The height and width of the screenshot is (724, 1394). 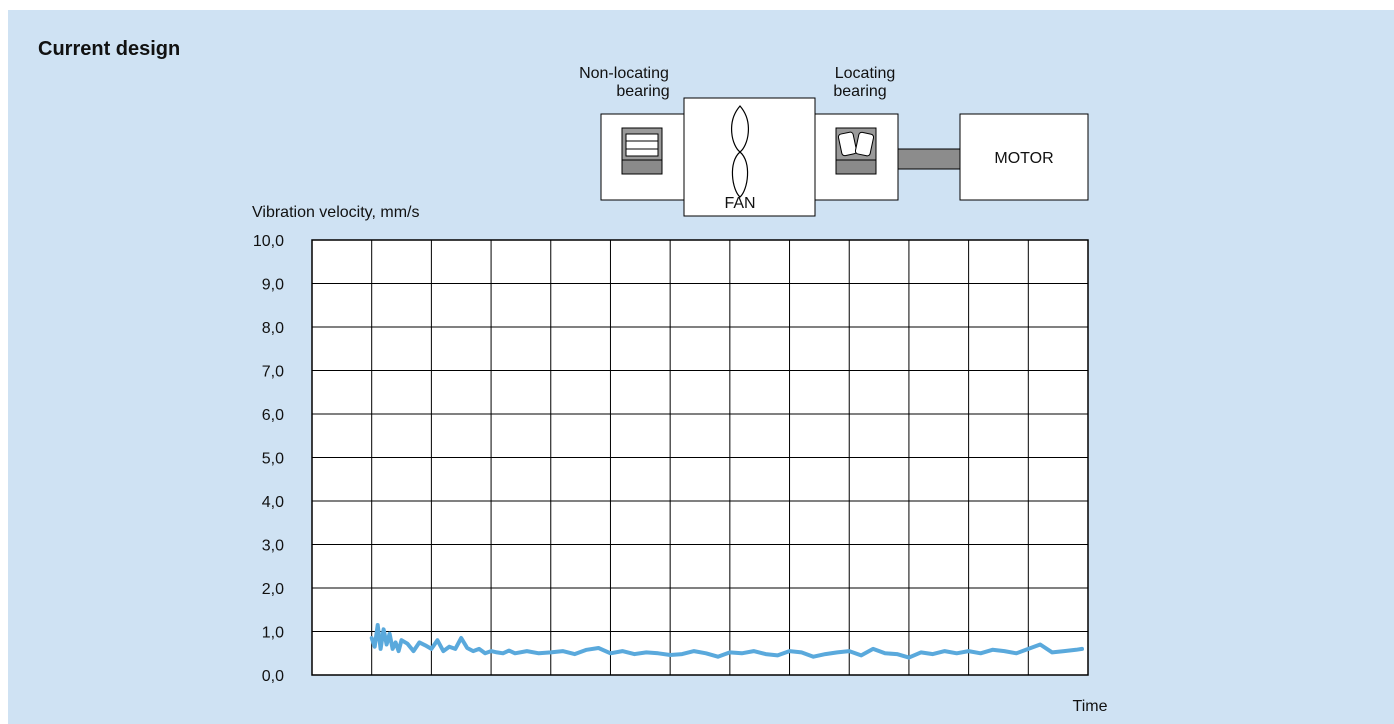 What do you see at coordinates (642, 151) in the screenshot?
I see `cylindrical-roller-bearing-icon` at bounding box center [642, 151].